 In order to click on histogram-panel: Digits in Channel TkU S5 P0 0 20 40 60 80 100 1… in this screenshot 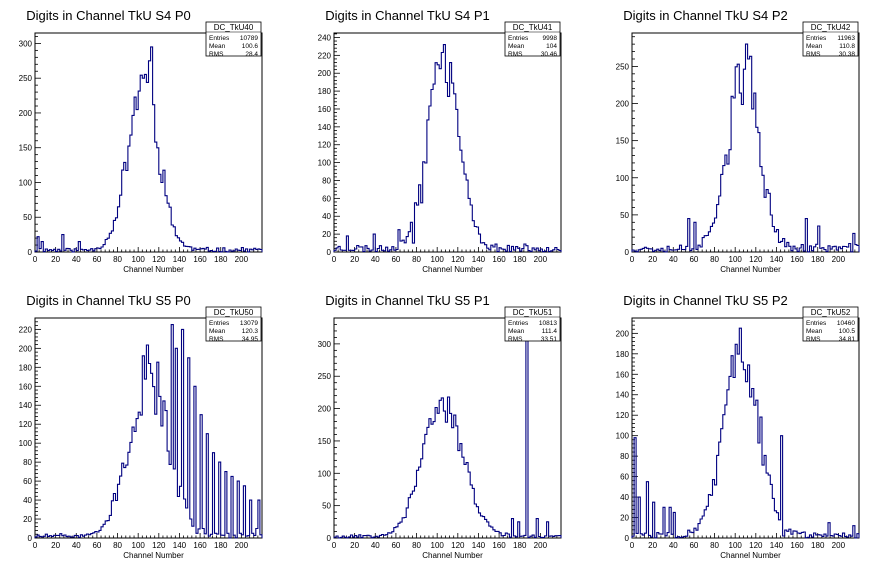, I will do `click(141, 426)`.